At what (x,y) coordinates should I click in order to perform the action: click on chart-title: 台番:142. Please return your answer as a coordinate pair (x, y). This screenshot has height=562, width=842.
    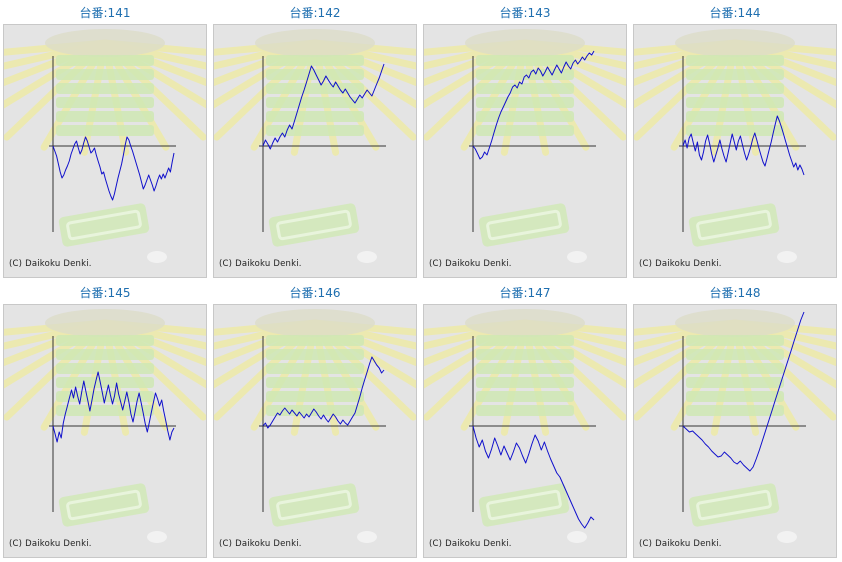
    Looking at the image, I should click on (315, 13).